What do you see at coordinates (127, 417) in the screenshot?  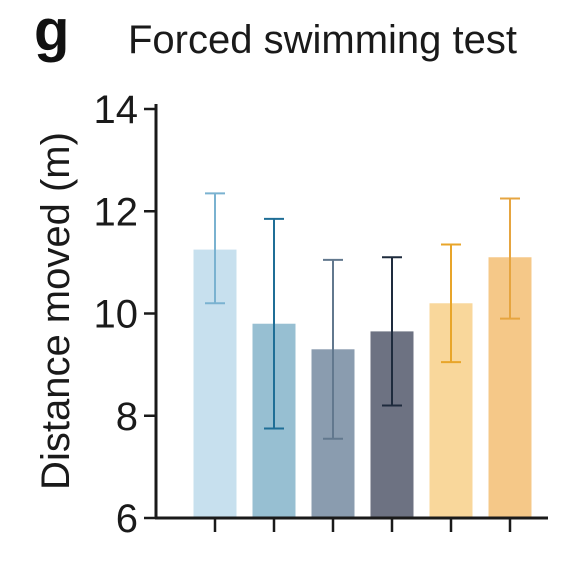 I see `y-tick-label-8: 8` at bounding box center [127, 417].